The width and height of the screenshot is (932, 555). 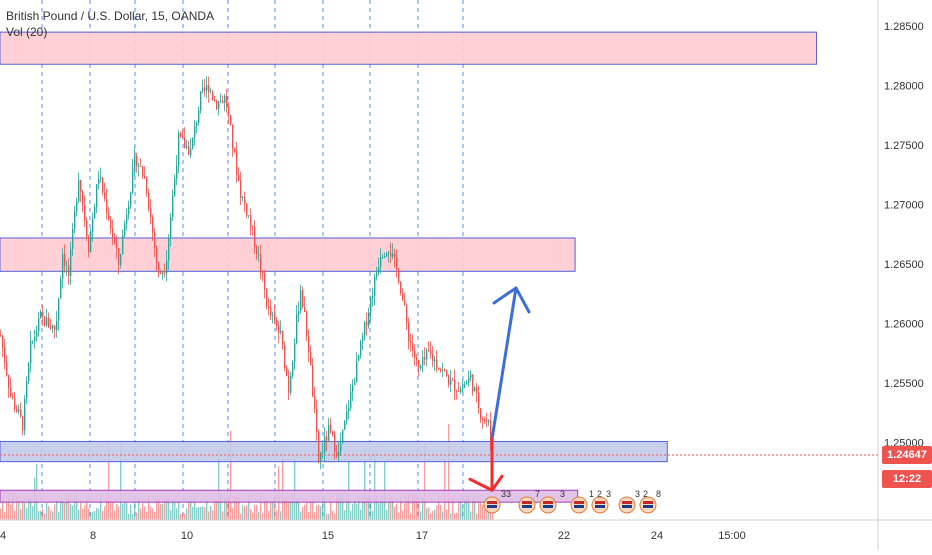 What do you see at coordinates (511, 300) in the screenshot?
I see `up-arrowhead` at bounding box center [511, 300].